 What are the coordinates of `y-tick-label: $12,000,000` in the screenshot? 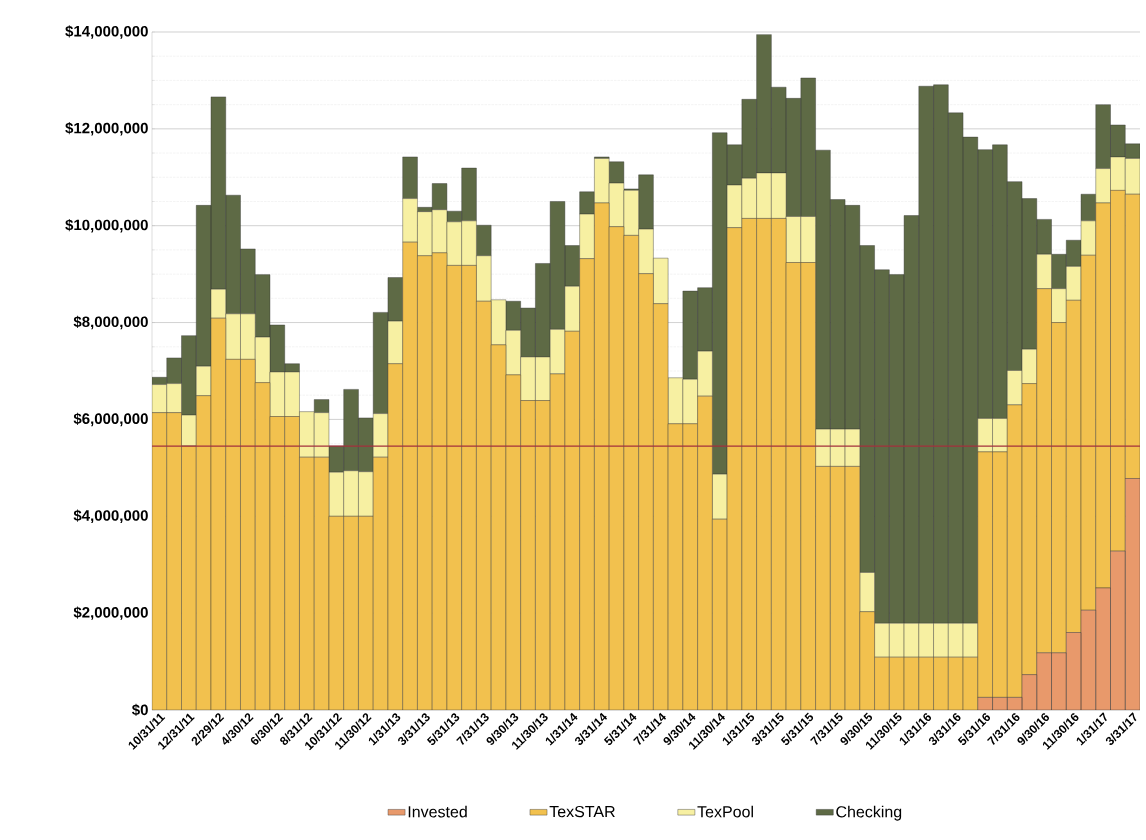 It's located at (106, 129).